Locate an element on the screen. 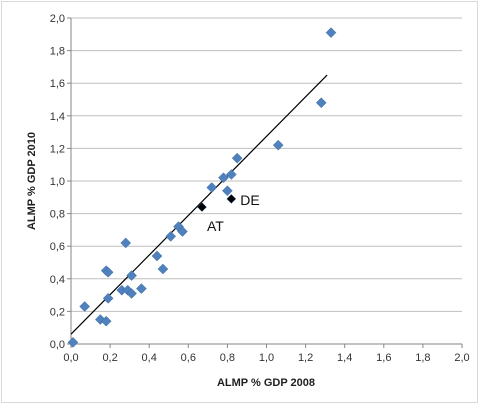 This screenshot has height=406, width=481. y-axis-title: ALMP % GDP 2010 is located at coordinates (32, 181).